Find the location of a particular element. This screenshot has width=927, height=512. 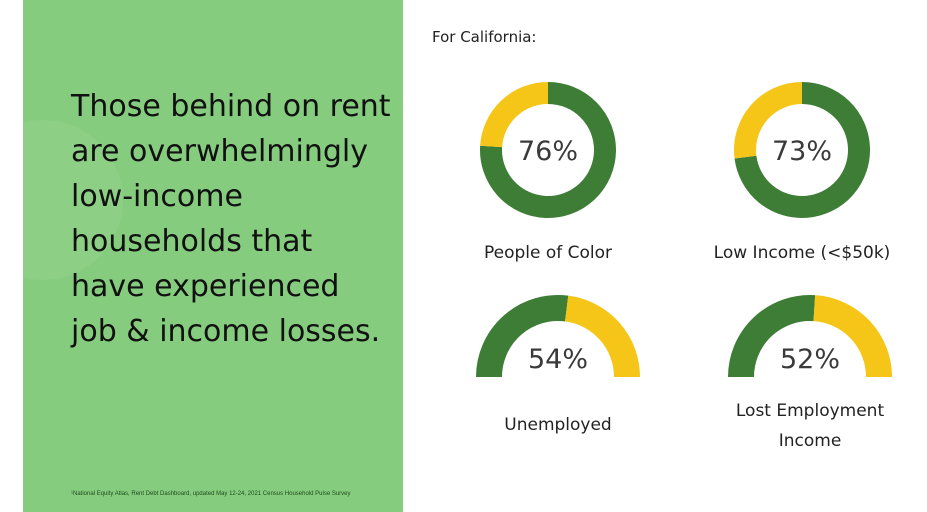

category-label: Unemployed is located at coordinates (557, 425).